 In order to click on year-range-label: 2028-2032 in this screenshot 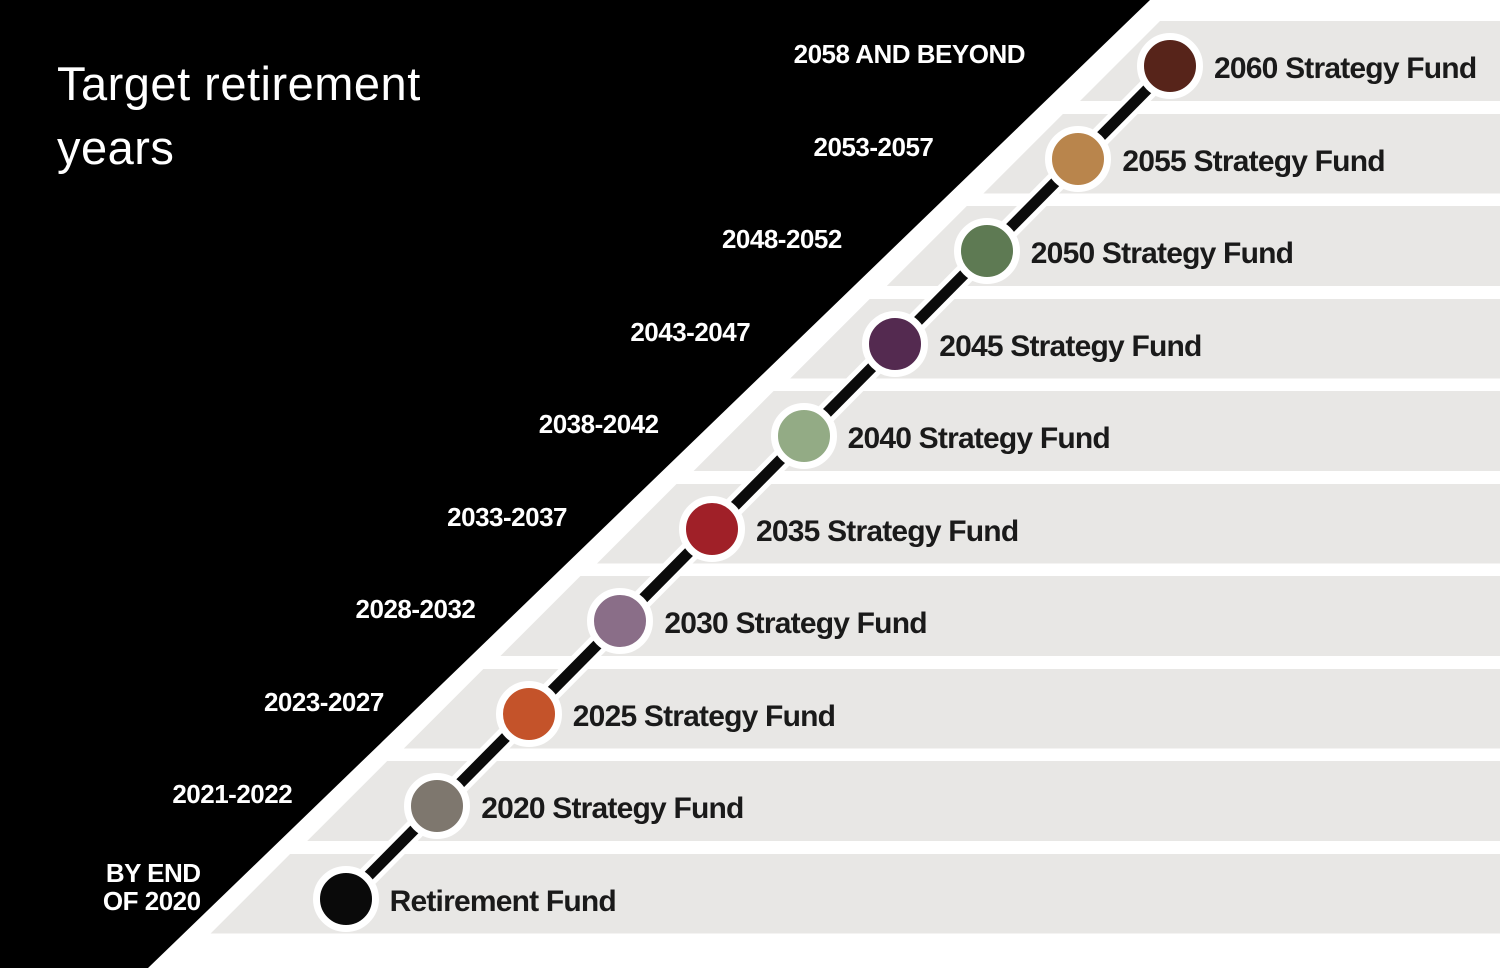, I will do `click(415, 609)`.